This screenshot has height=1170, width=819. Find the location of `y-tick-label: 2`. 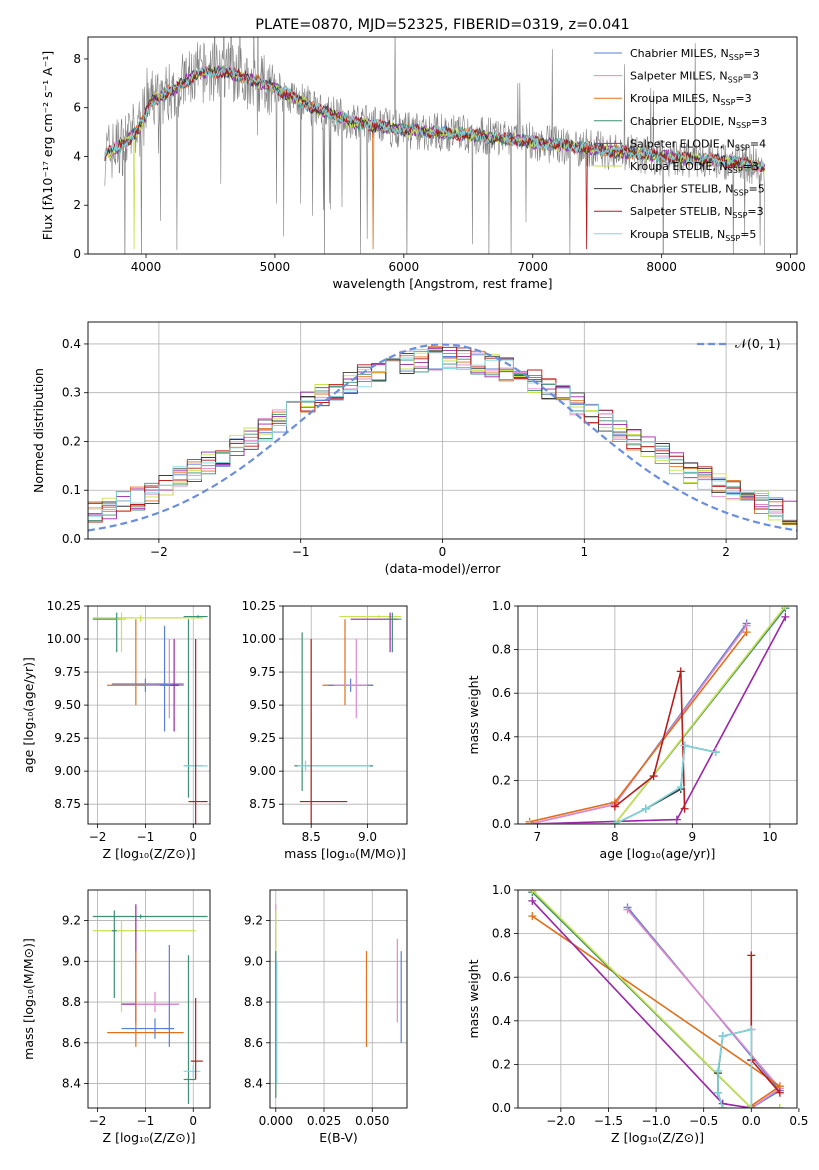

y-tick-label: 2 is located at coordinates (77, 205).